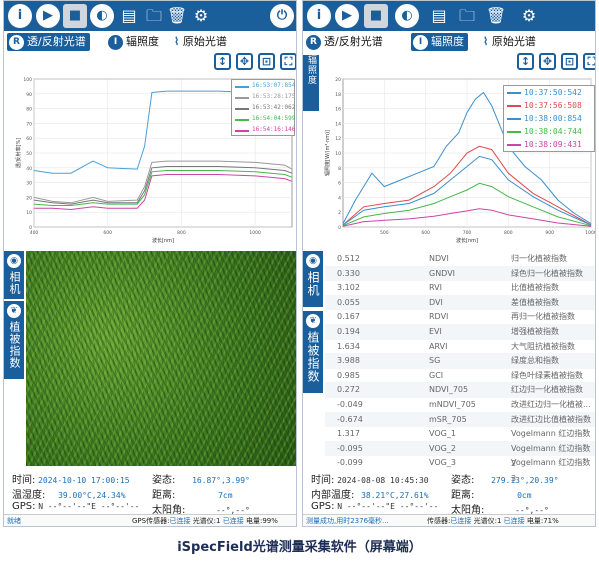 The image size is (599, 564). What do you see at coordinates (435, 288) in the screenshot?
I see `index-code: RVI` at bounding box center [435, 288].